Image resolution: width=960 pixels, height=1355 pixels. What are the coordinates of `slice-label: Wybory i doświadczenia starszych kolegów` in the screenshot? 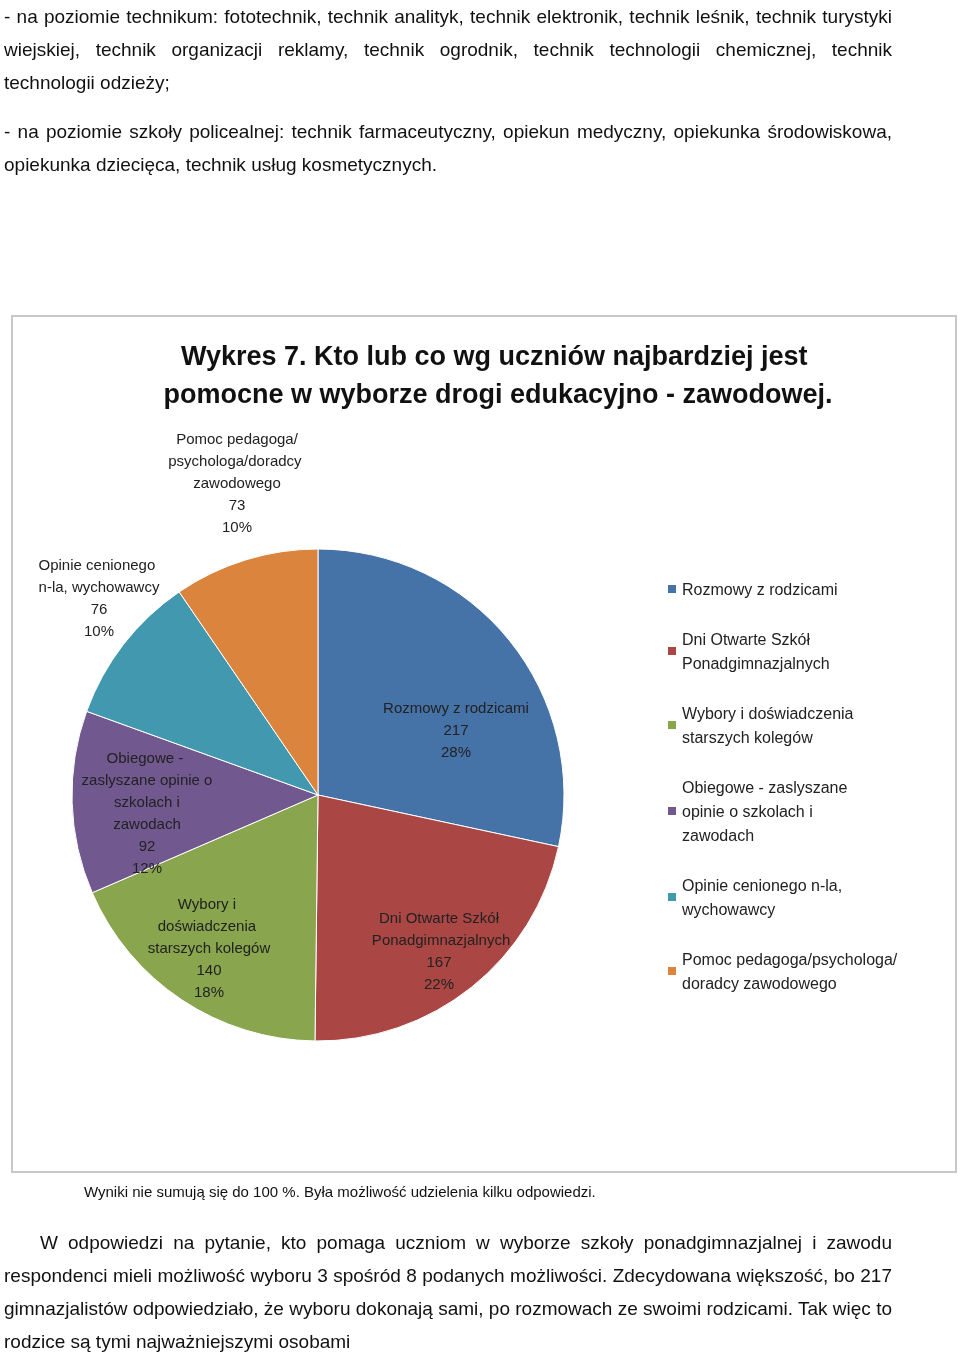 It's located at (209, 925).